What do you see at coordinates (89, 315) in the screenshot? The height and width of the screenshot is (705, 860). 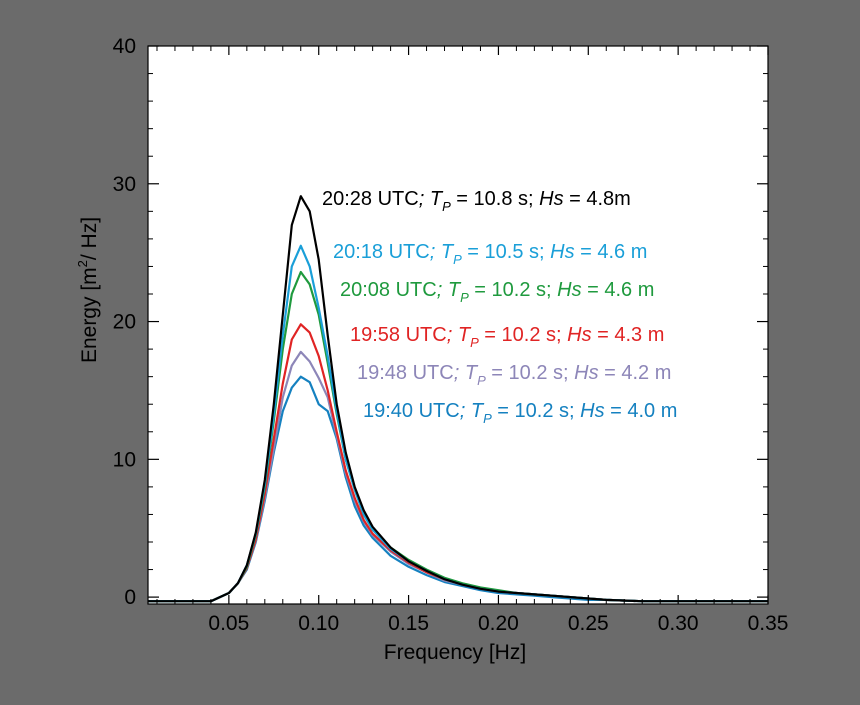 I see `y-axis-title-main: Energy [m` at bounding box center [89, 315].